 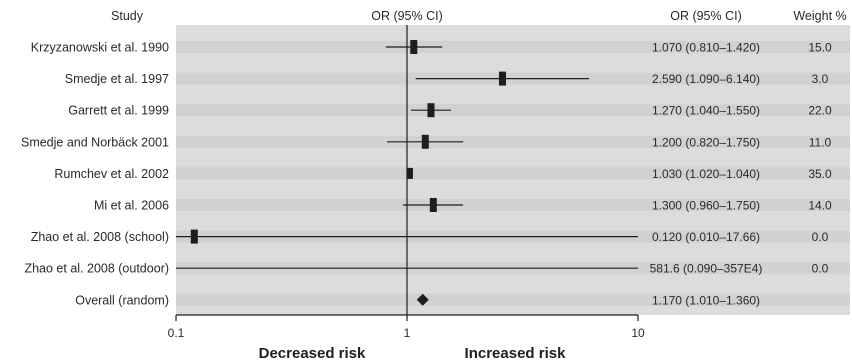 I want to click on or-ci-value: 1.030 (1.020–1.040), so click(x=706, y=174).